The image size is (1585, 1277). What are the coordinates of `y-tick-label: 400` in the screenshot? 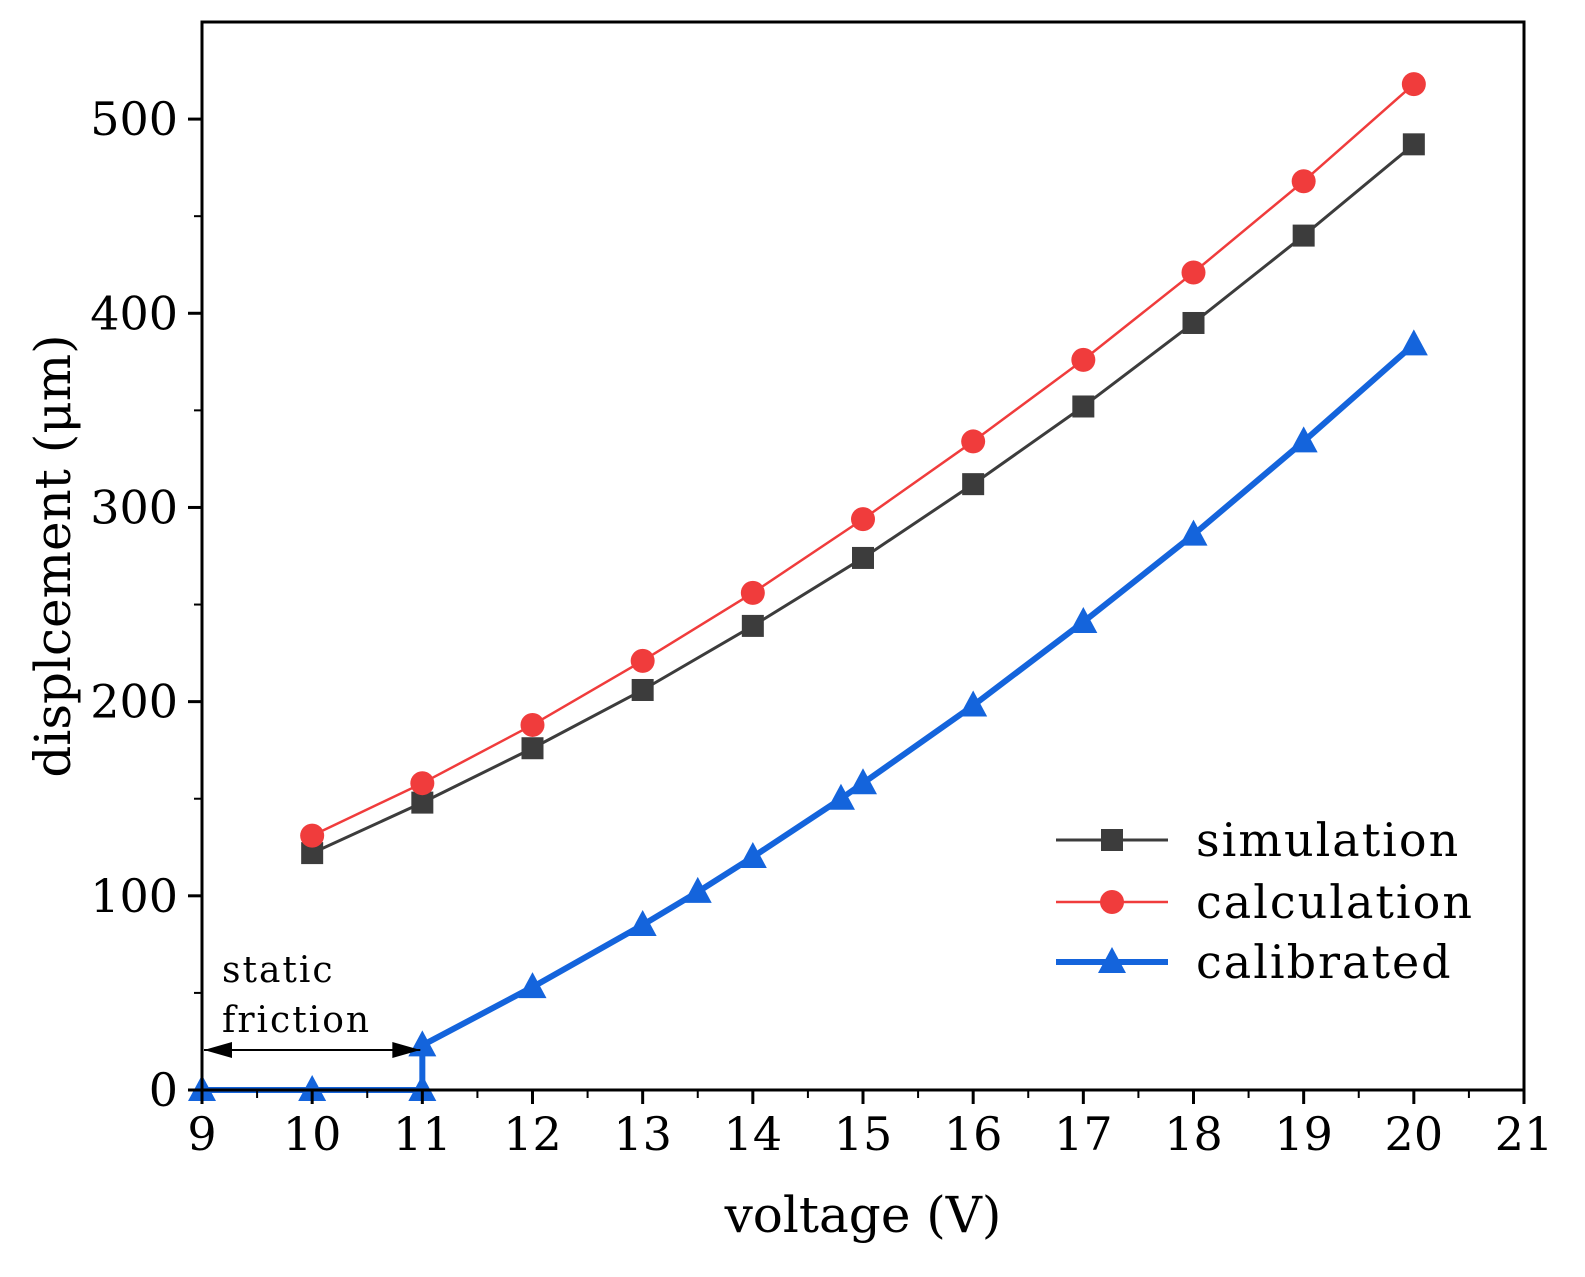 It's located at (134, 313).